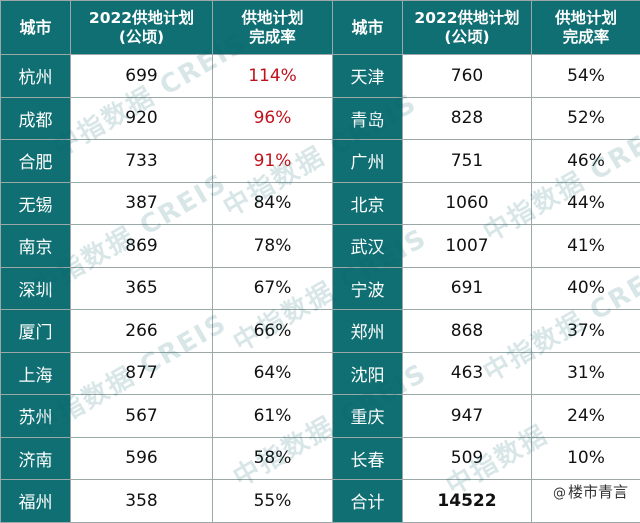 The image size is (640, 523). What do you see at coordinates (368, 161) in the screenshot?
I see `city-cell: 广州` at bounding box center [368, 161].